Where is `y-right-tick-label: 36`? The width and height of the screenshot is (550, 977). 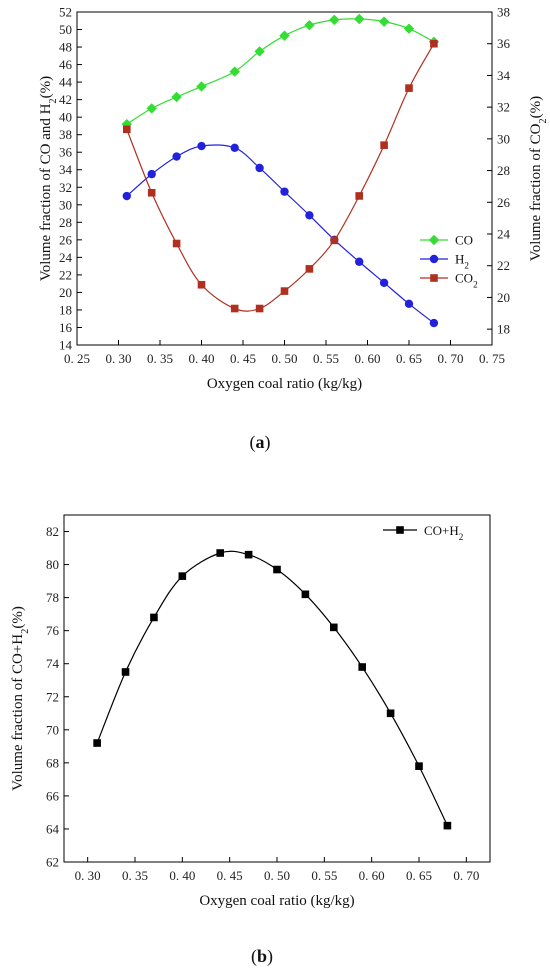 y-right-tick-label: 36 is located at coordinates (504, 43).